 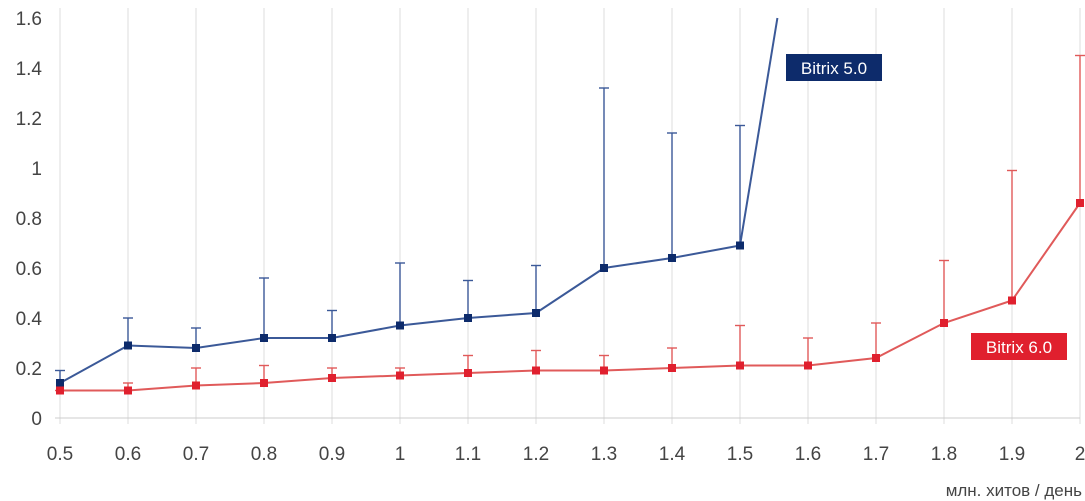 What do you see at coordinates (944, 454) in the screenshot?
I see `x-tick-label: 1.8` at bounding box center [944, 454].